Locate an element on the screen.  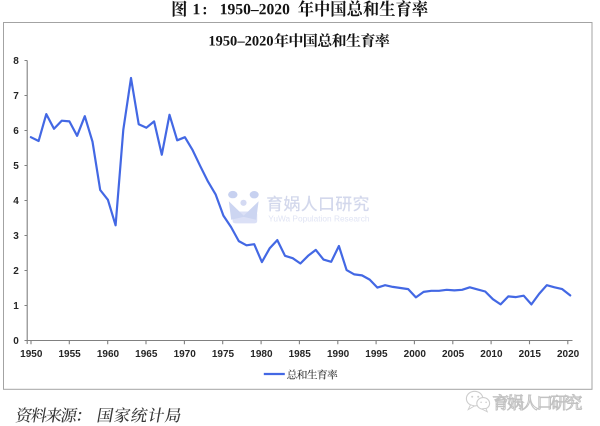
svg-text: 1965 is located at coordinates (146, 354).